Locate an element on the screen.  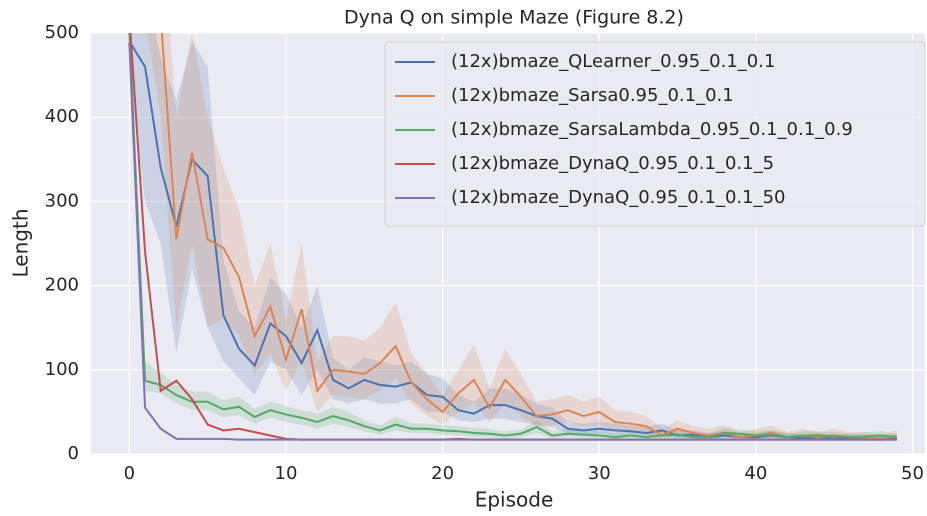
y-tick-label: 200 is located at coordinates (62, 285).